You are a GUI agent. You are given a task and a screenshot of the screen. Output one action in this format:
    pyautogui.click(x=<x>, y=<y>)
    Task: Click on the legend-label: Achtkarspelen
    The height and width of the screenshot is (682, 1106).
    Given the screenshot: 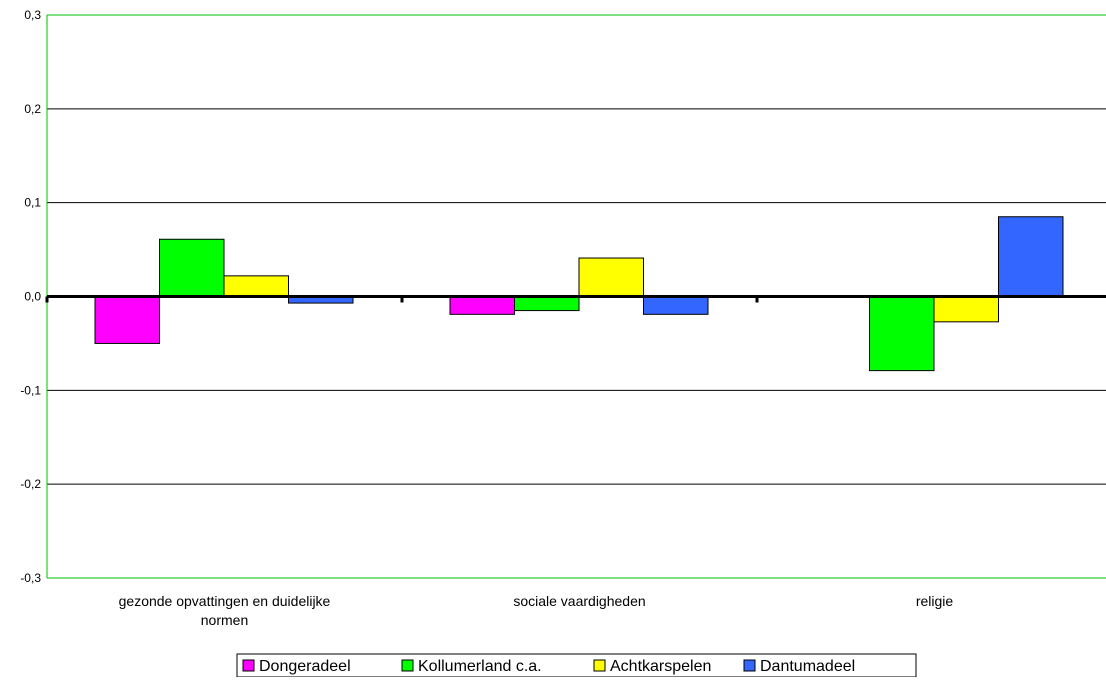 What is the action you would take?
    pyautogui.click(x=660, y=666)
    